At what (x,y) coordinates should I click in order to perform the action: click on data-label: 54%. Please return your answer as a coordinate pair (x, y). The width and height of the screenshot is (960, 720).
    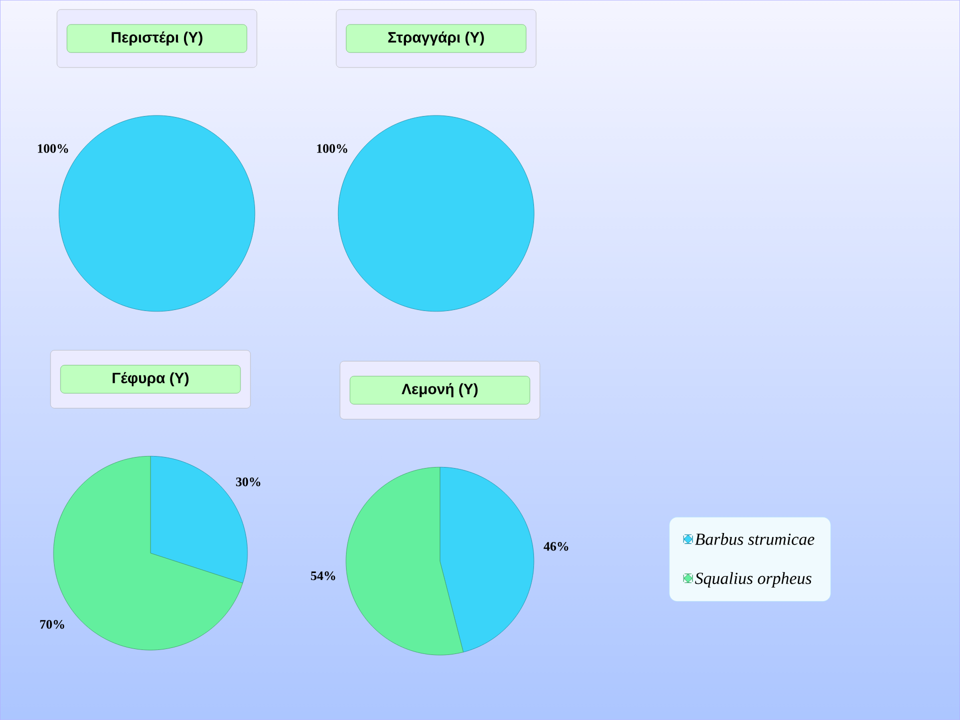
    Looking at the image, I should click on (323, 575).